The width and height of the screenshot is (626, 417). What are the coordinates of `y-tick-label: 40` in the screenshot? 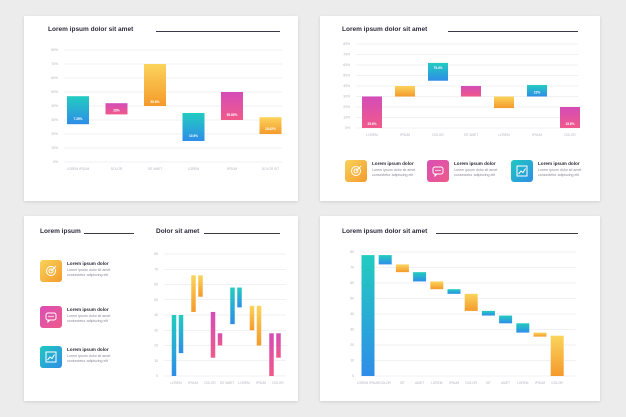 It's located at (156, 315).